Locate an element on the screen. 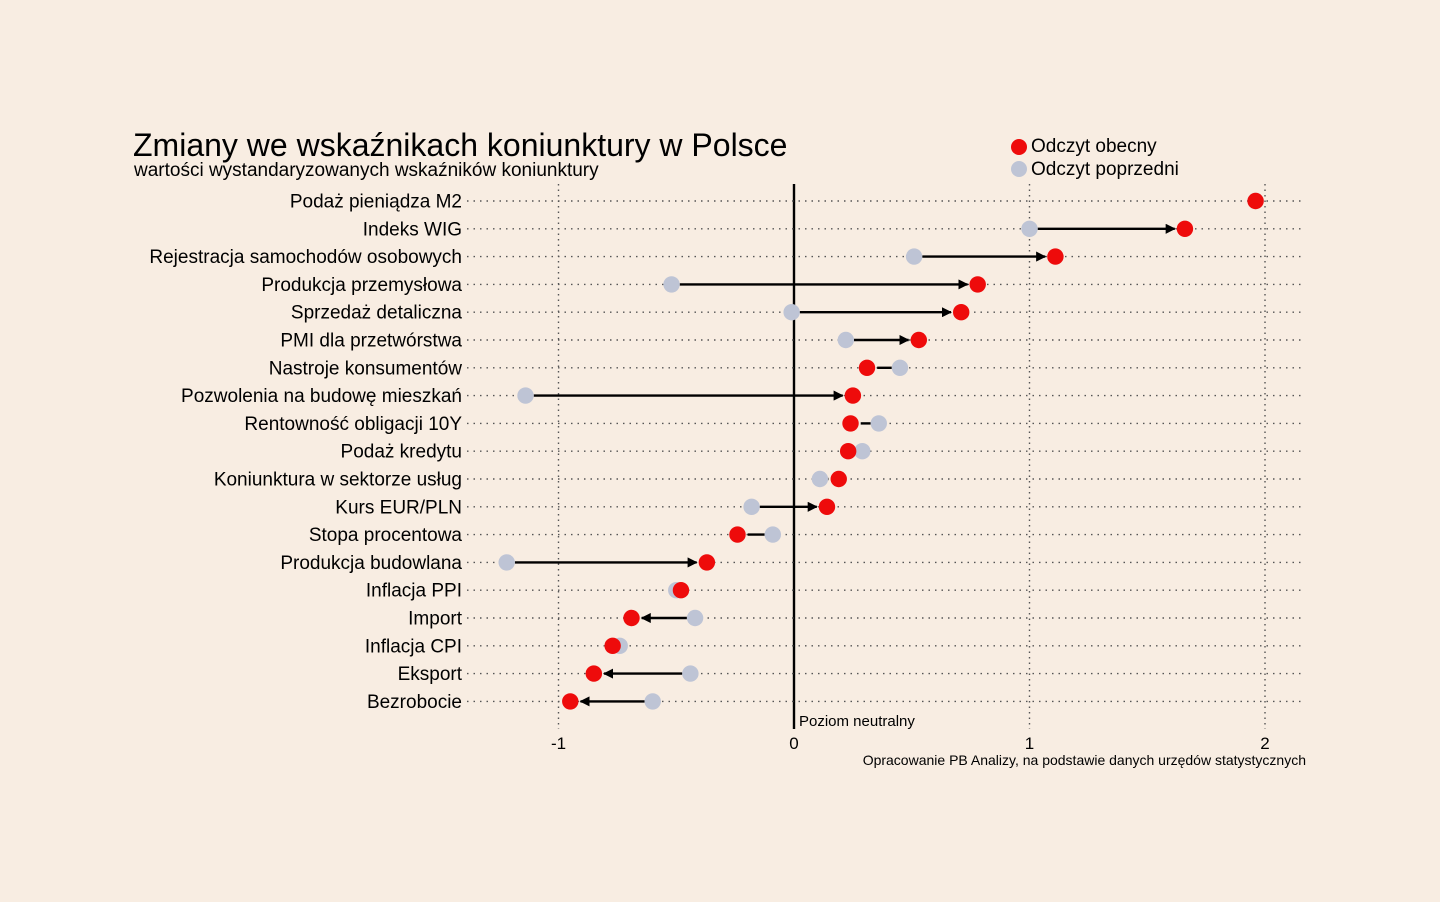  category-label: Rejestracja samochodów osobowych is located at coordinates (305, 257).